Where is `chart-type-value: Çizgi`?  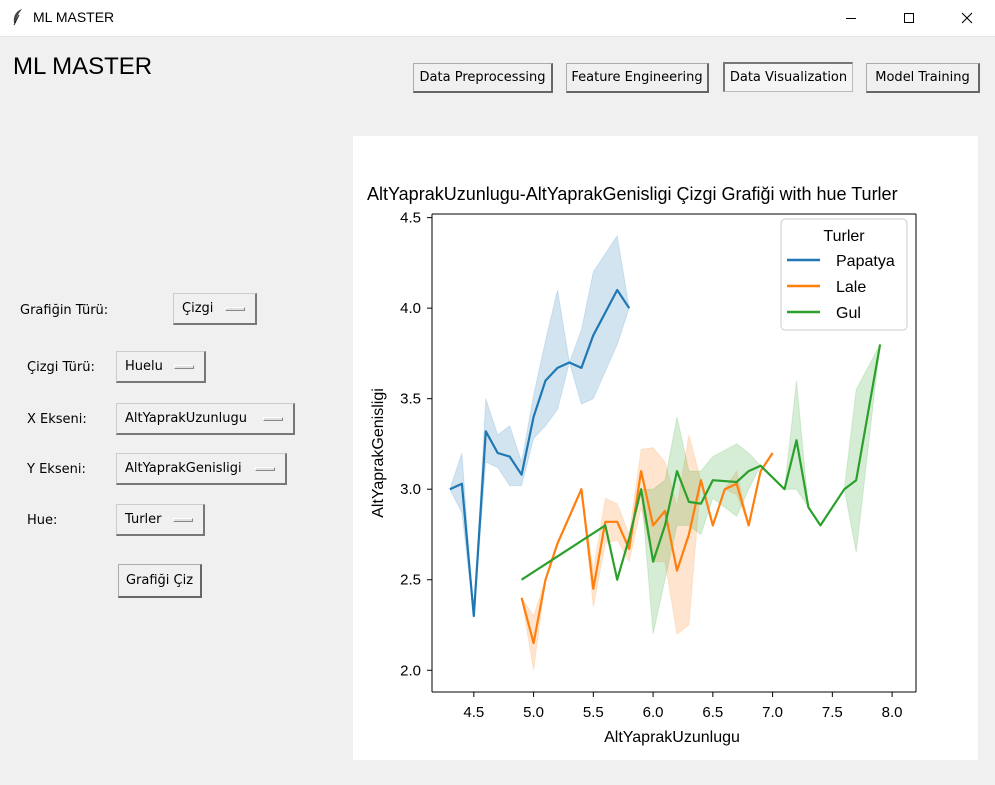 chart-type-value: Çizgi is located at coordinates (198, 308).